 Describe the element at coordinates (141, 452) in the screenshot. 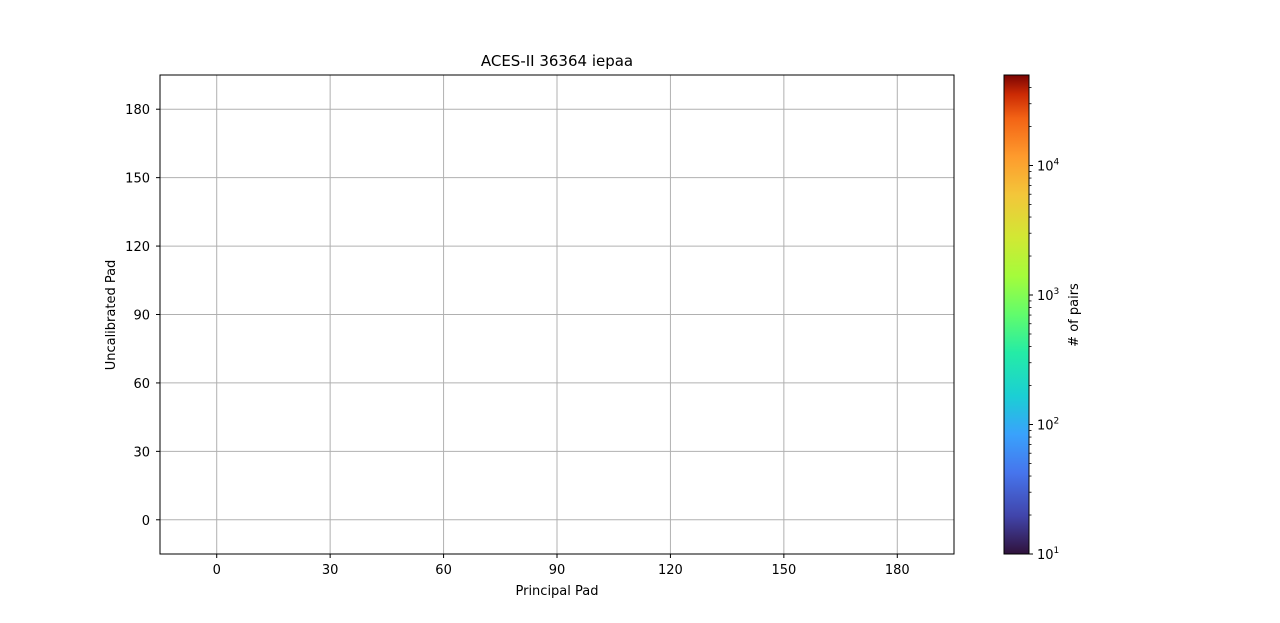

I see `y-tick-label: 30` at that location.